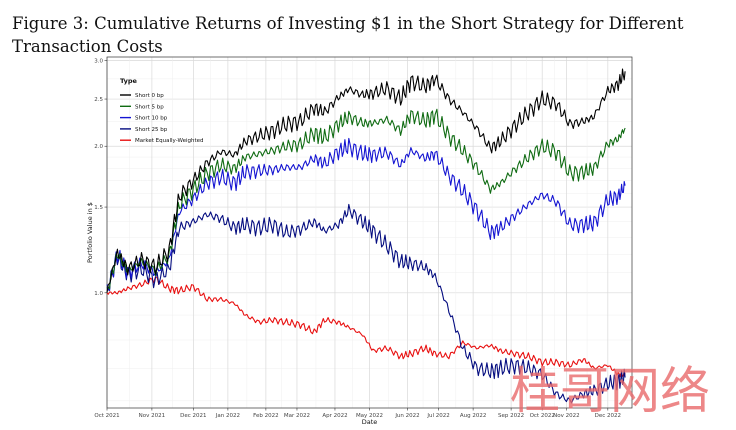 This screenshot has height=430, width=736. I want to click on y-tick-label: 2.5, so click(98, 100).